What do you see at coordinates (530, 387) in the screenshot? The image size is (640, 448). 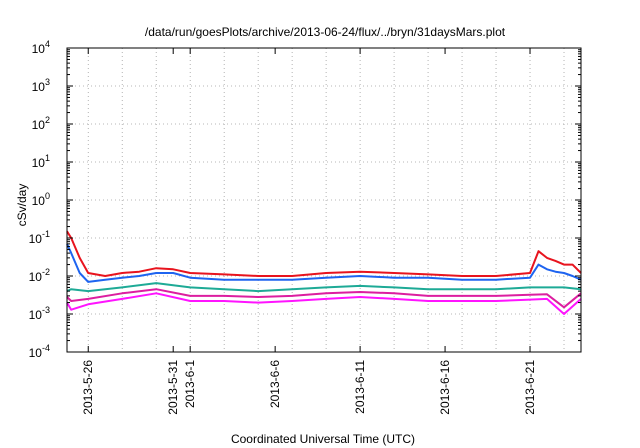 I see `x-tick-label: 2013-6-21` at bounding box center [530, 387].